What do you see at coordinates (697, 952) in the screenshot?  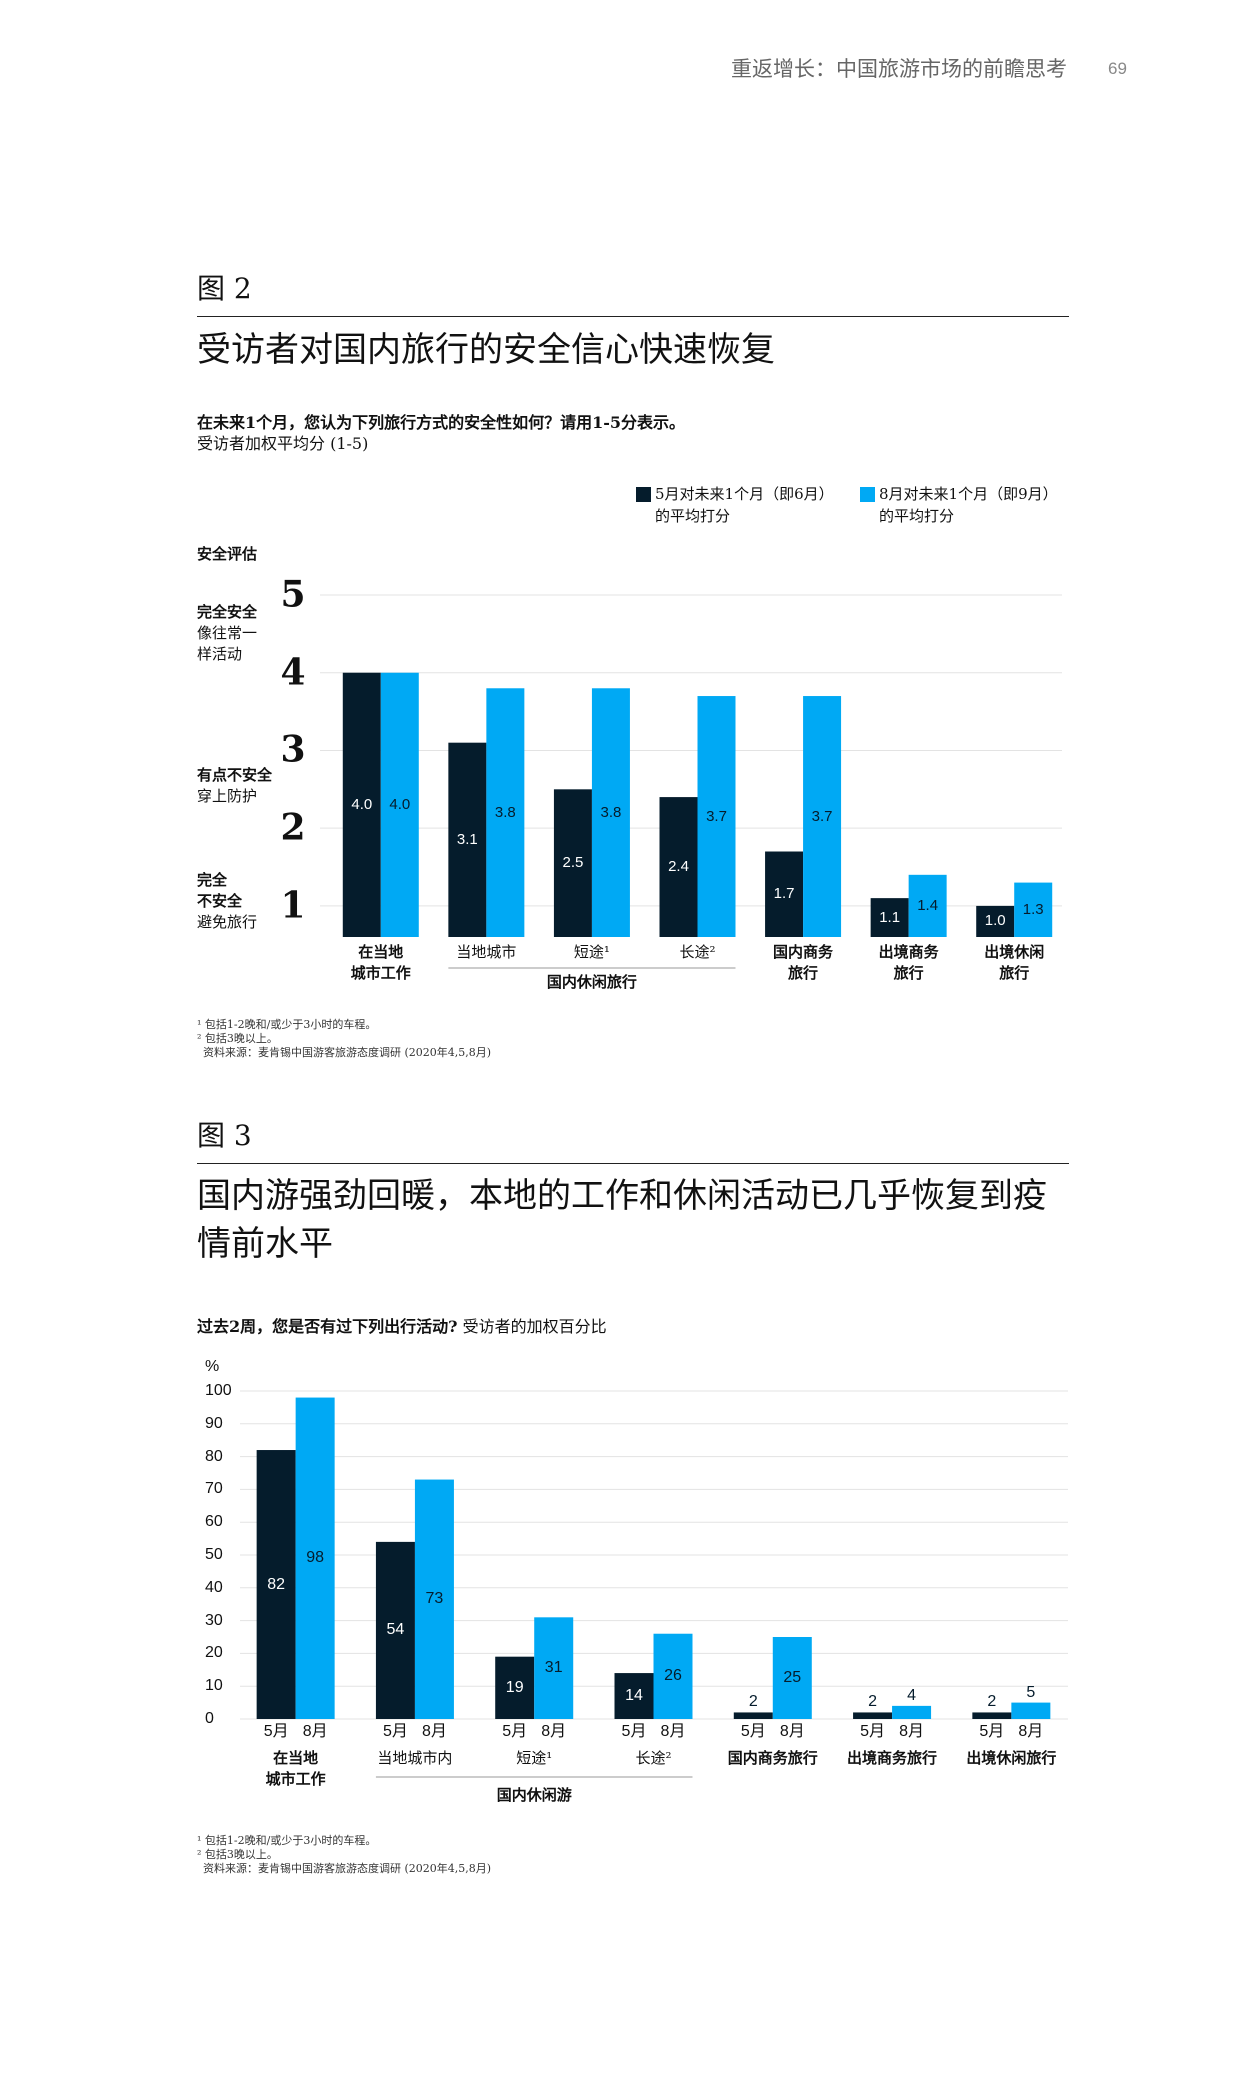 I see `x-tick-label: 长途²` at bounding box center [697, 952].